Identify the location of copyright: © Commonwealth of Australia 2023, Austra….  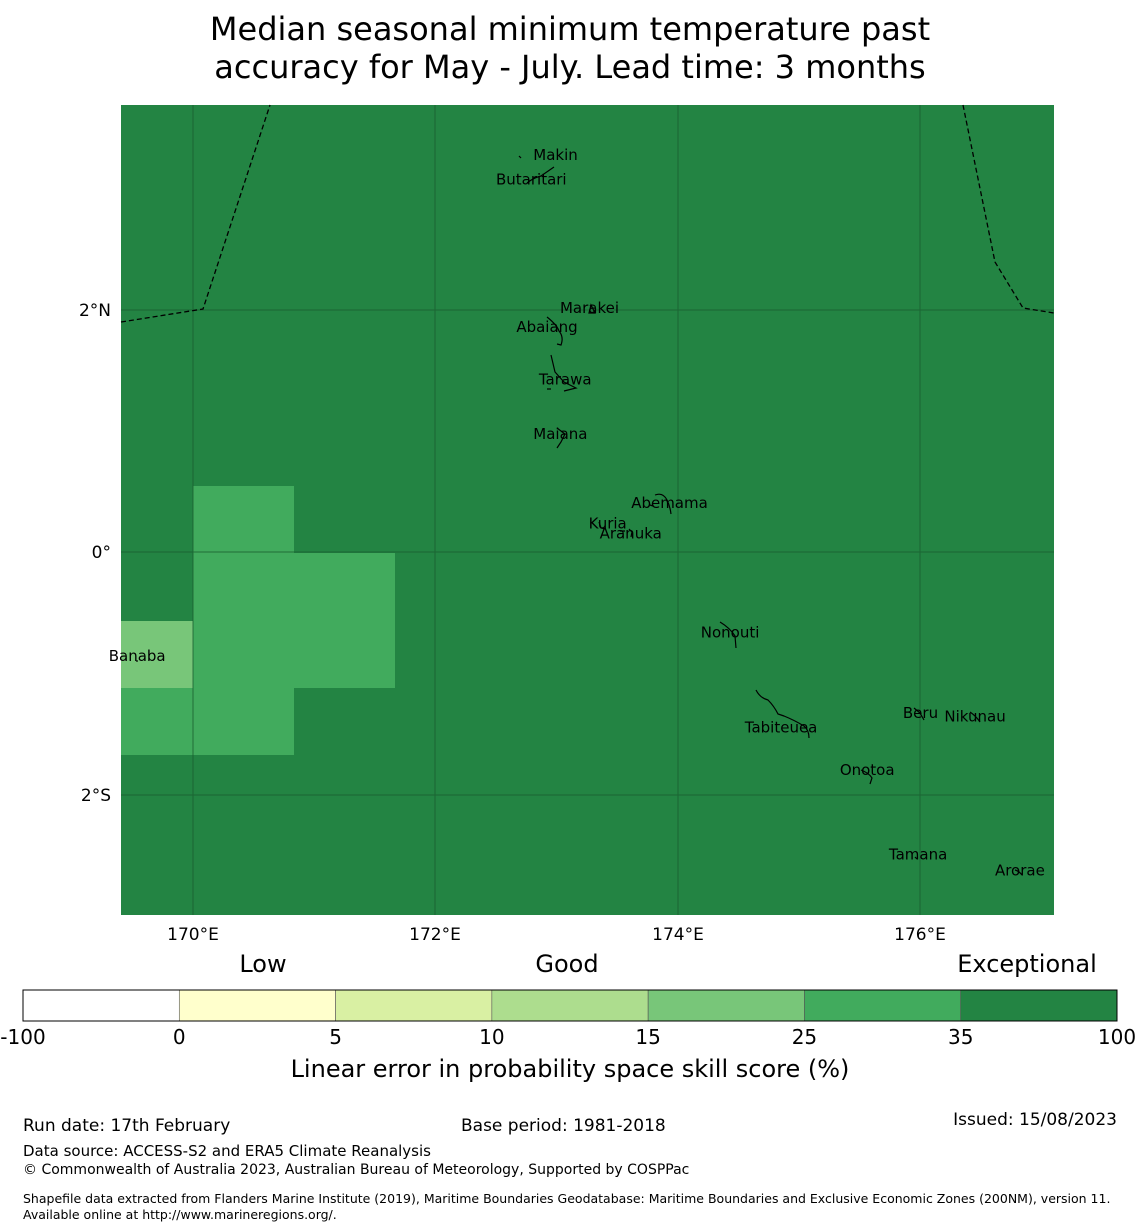
(356, 1170).